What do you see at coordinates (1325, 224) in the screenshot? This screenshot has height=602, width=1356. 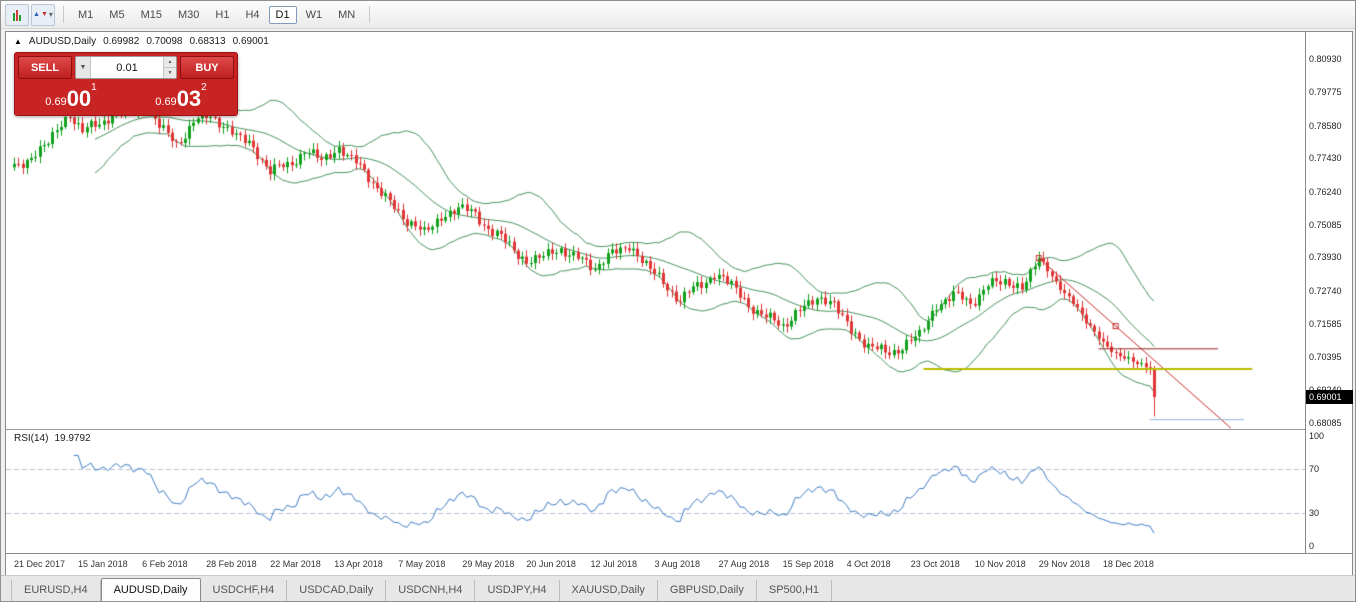 I see `price-axis-label: 0.75085` at bounding box center [1325, 224].